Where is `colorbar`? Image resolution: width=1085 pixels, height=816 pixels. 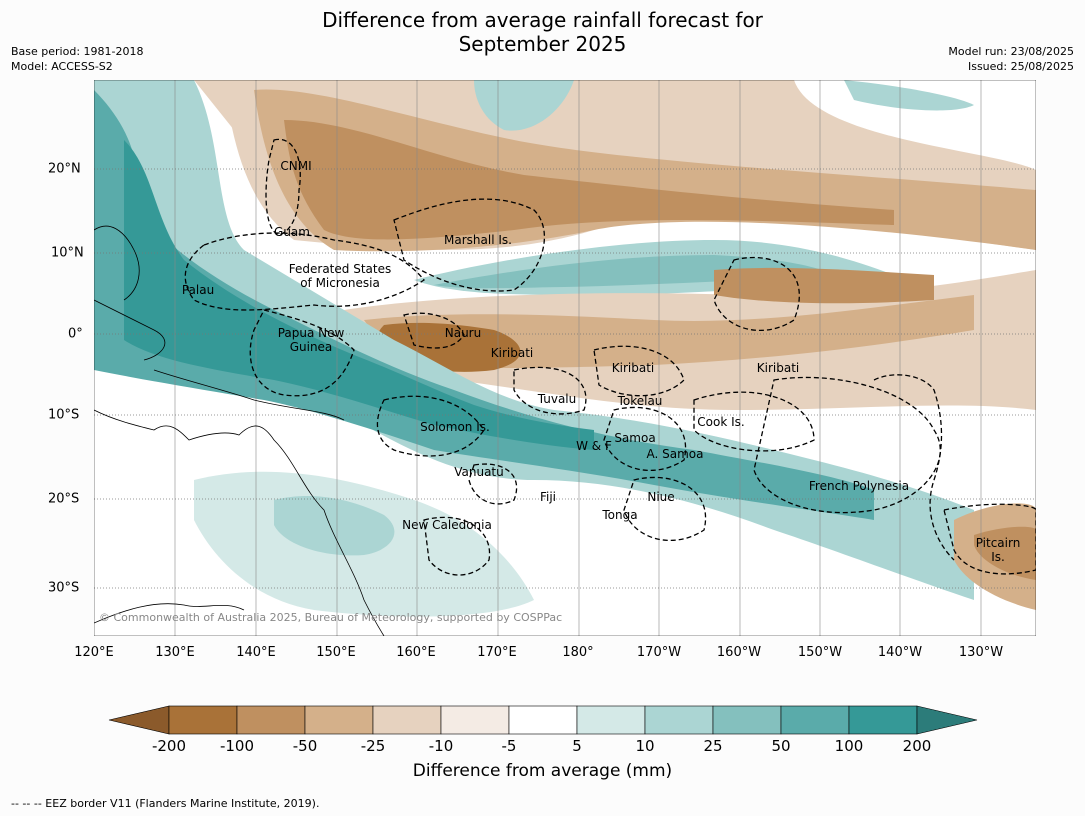
colorbar is located at coordinates (543, 720).